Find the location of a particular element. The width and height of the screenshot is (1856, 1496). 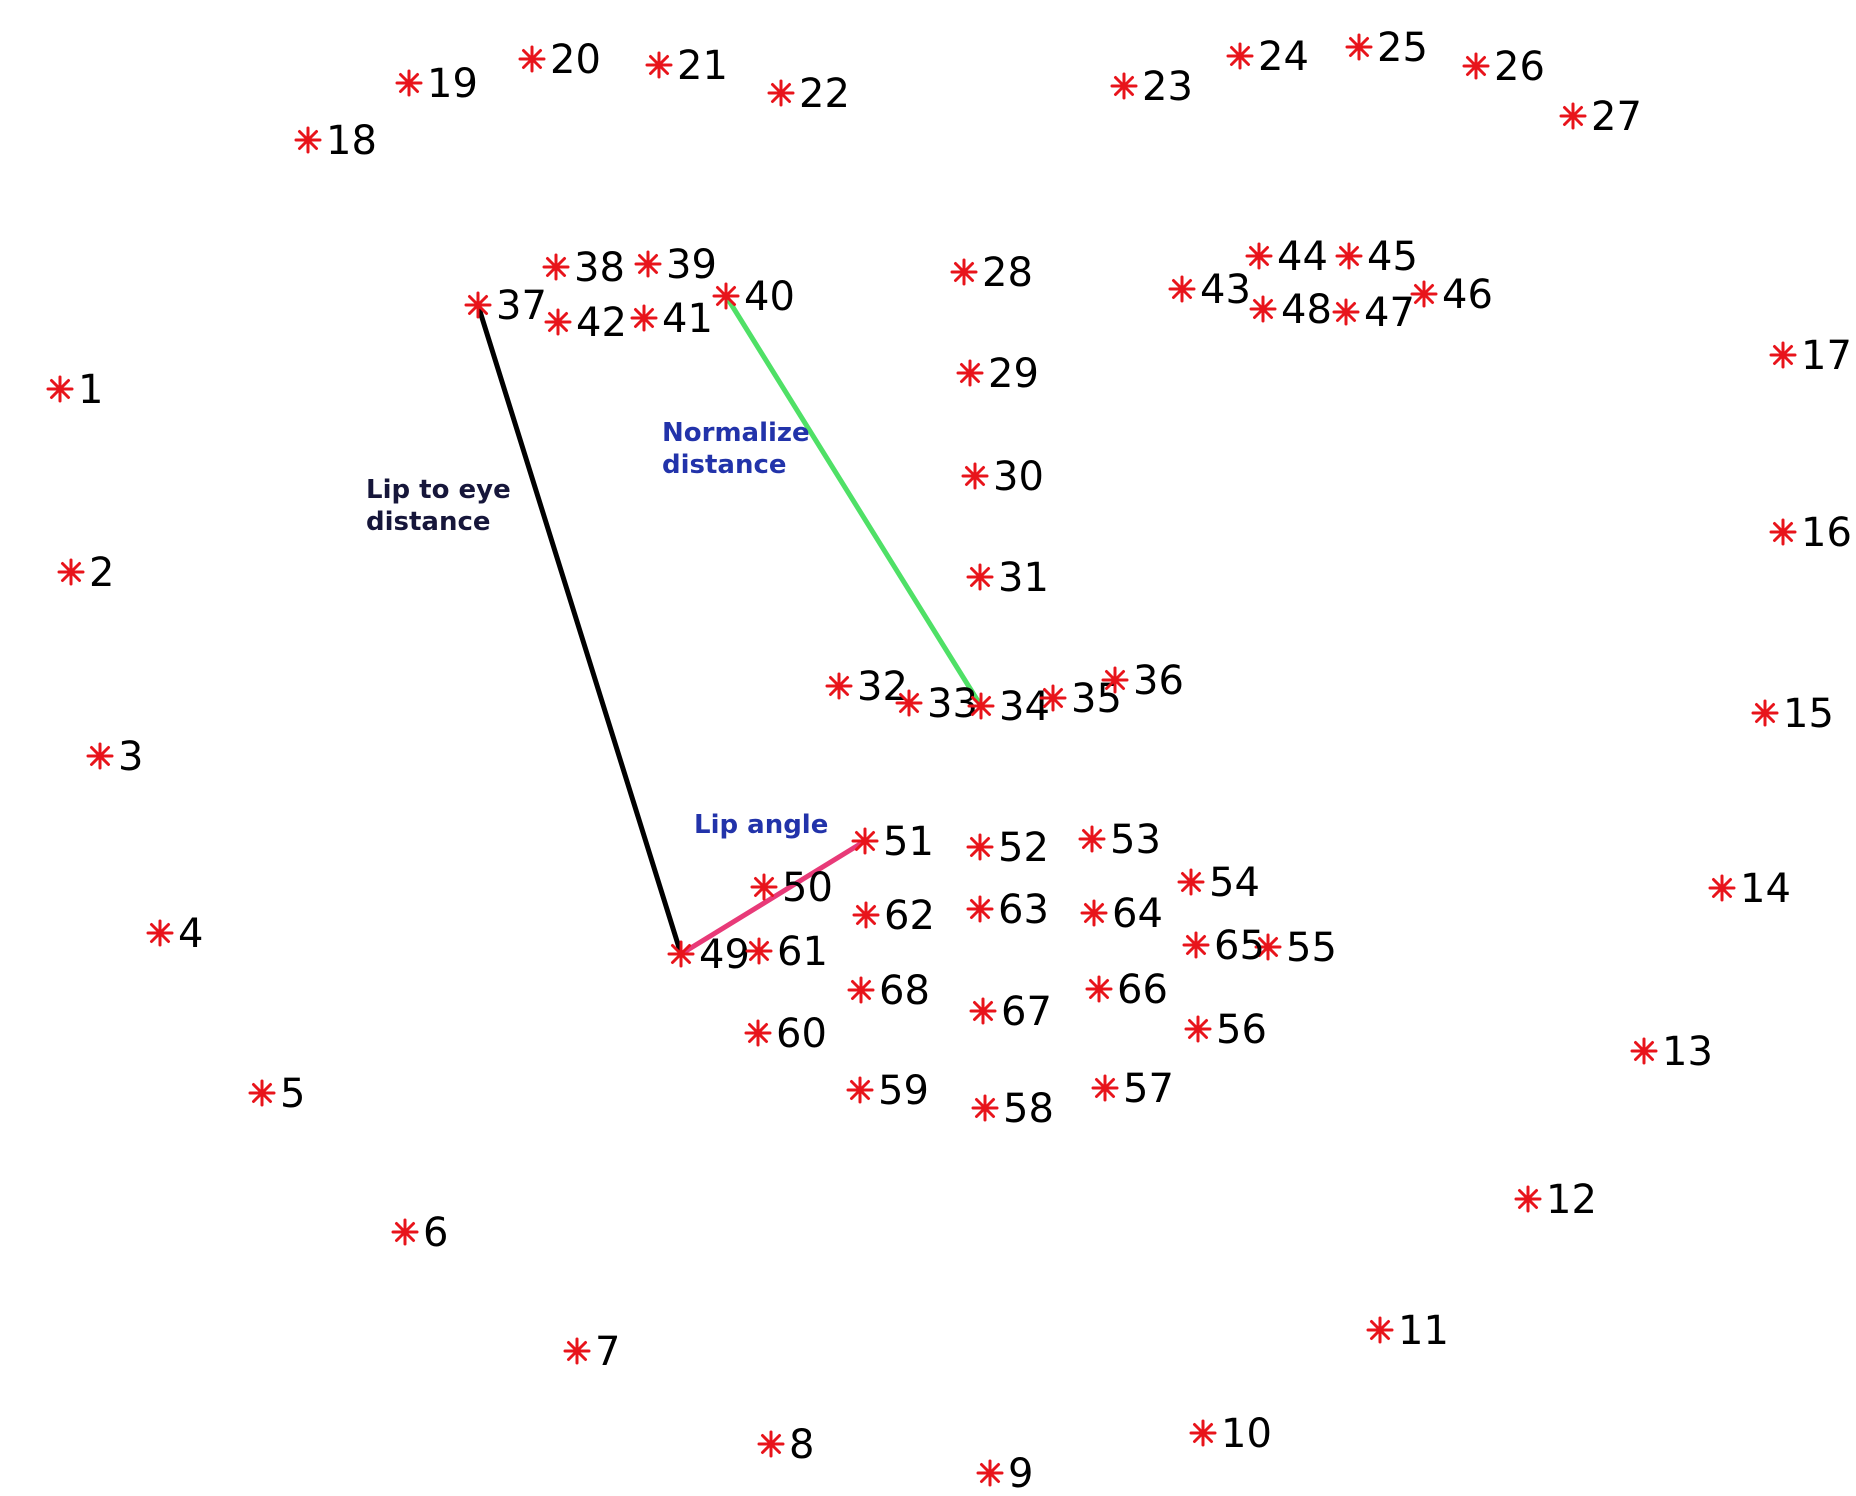

landmark-label: 56 is located at coordinates (1241, 1030).